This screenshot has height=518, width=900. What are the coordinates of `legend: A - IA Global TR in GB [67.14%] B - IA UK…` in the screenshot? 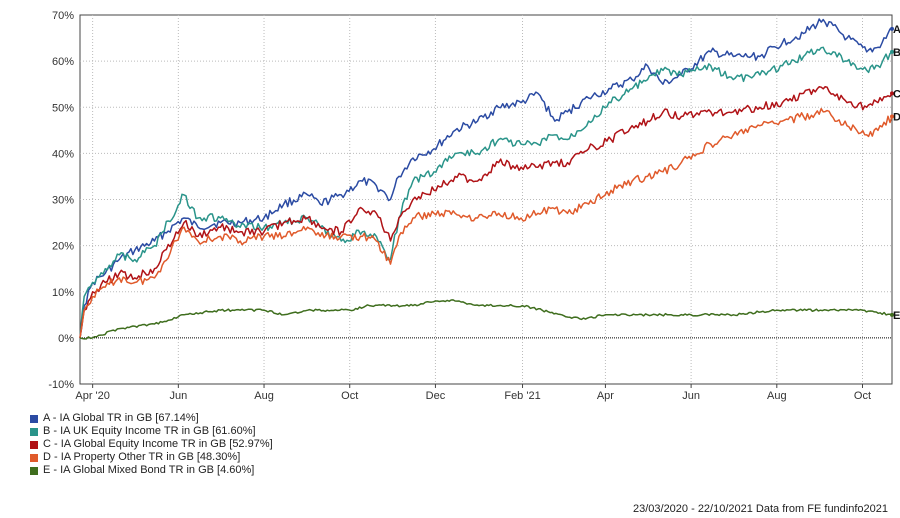 It's located at (151, 444).